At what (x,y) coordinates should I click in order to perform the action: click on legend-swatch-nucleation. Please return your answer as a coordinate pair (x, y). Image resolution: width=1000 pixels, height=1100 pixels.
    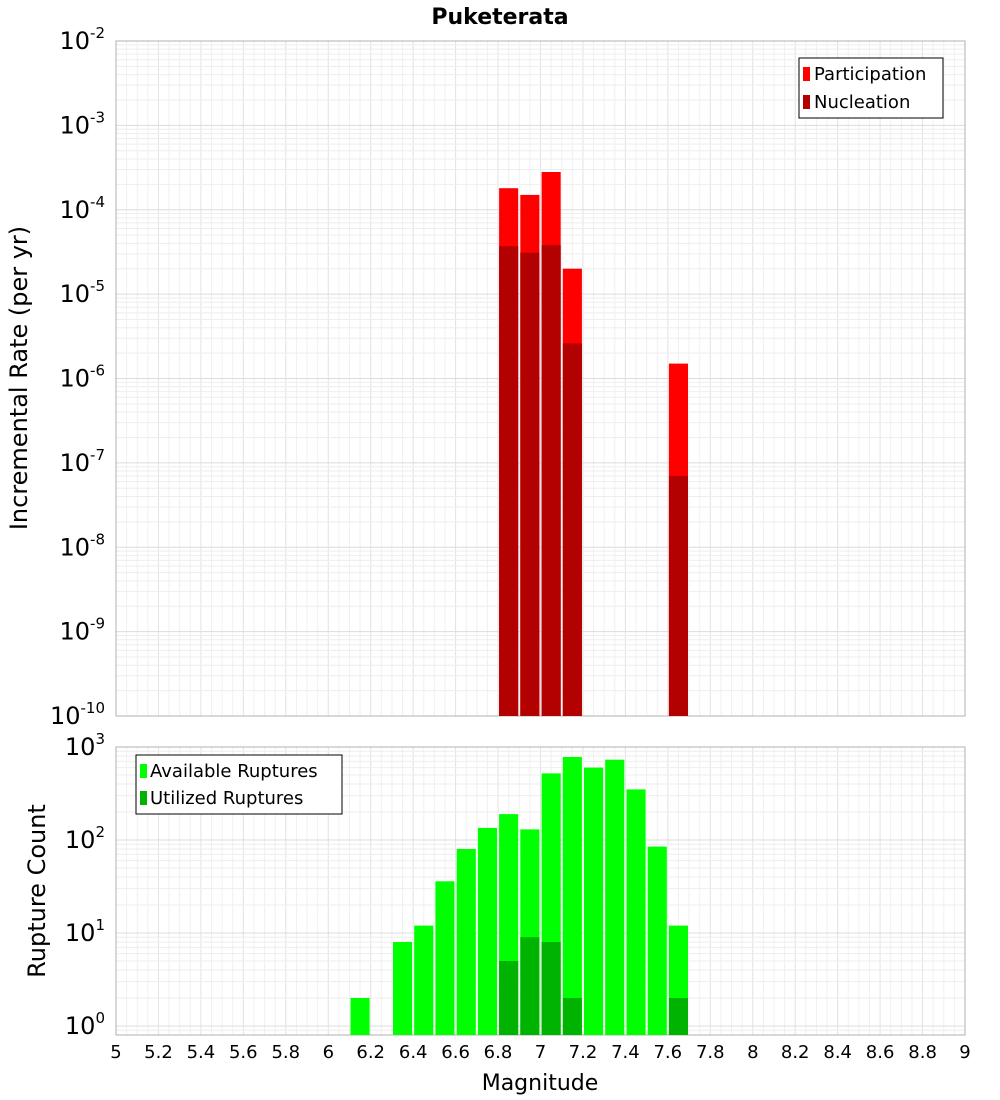
    Looking at the image, I should click on (806, 102).